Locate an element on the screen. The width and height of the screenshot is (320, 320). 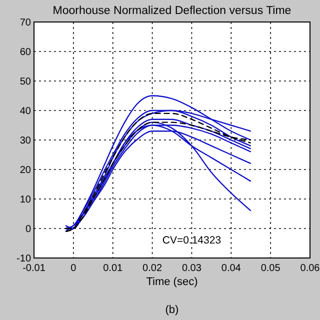
annotation: CV=0.14323 is located at coordinates (192, 240).